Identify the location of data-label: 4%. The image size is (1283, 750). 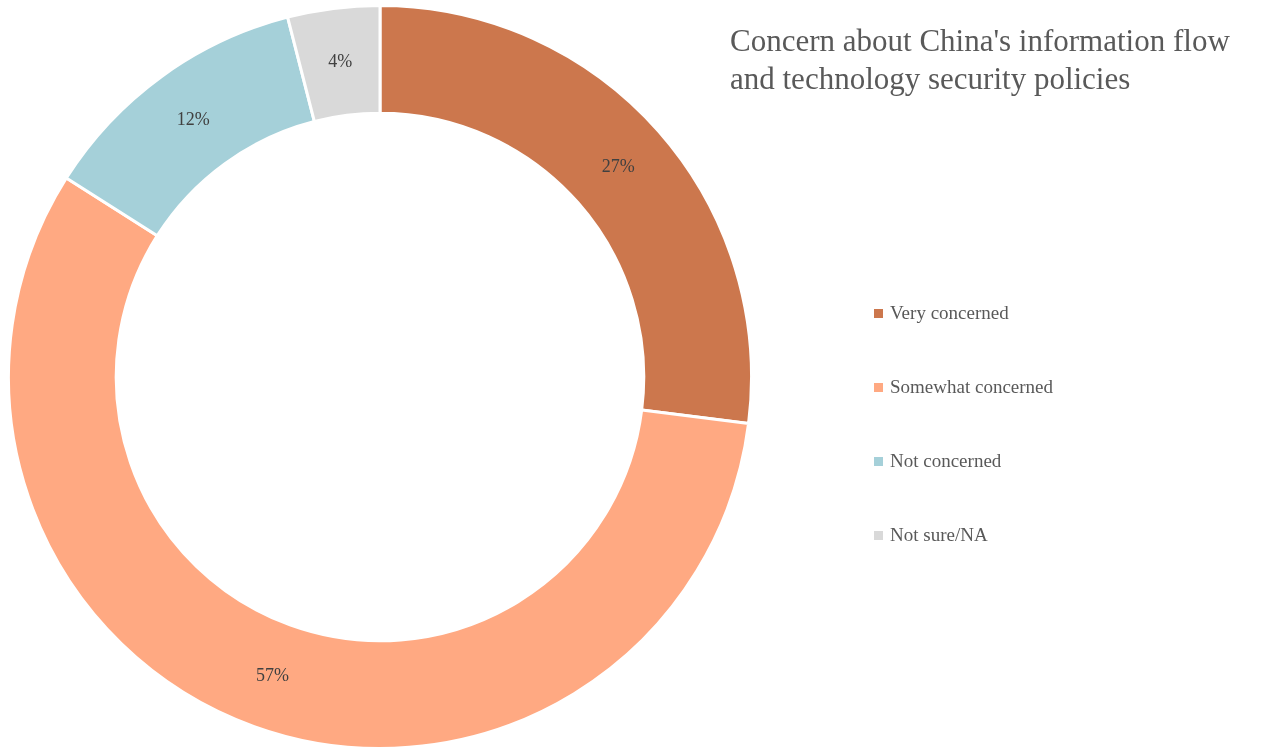
(340, 60).